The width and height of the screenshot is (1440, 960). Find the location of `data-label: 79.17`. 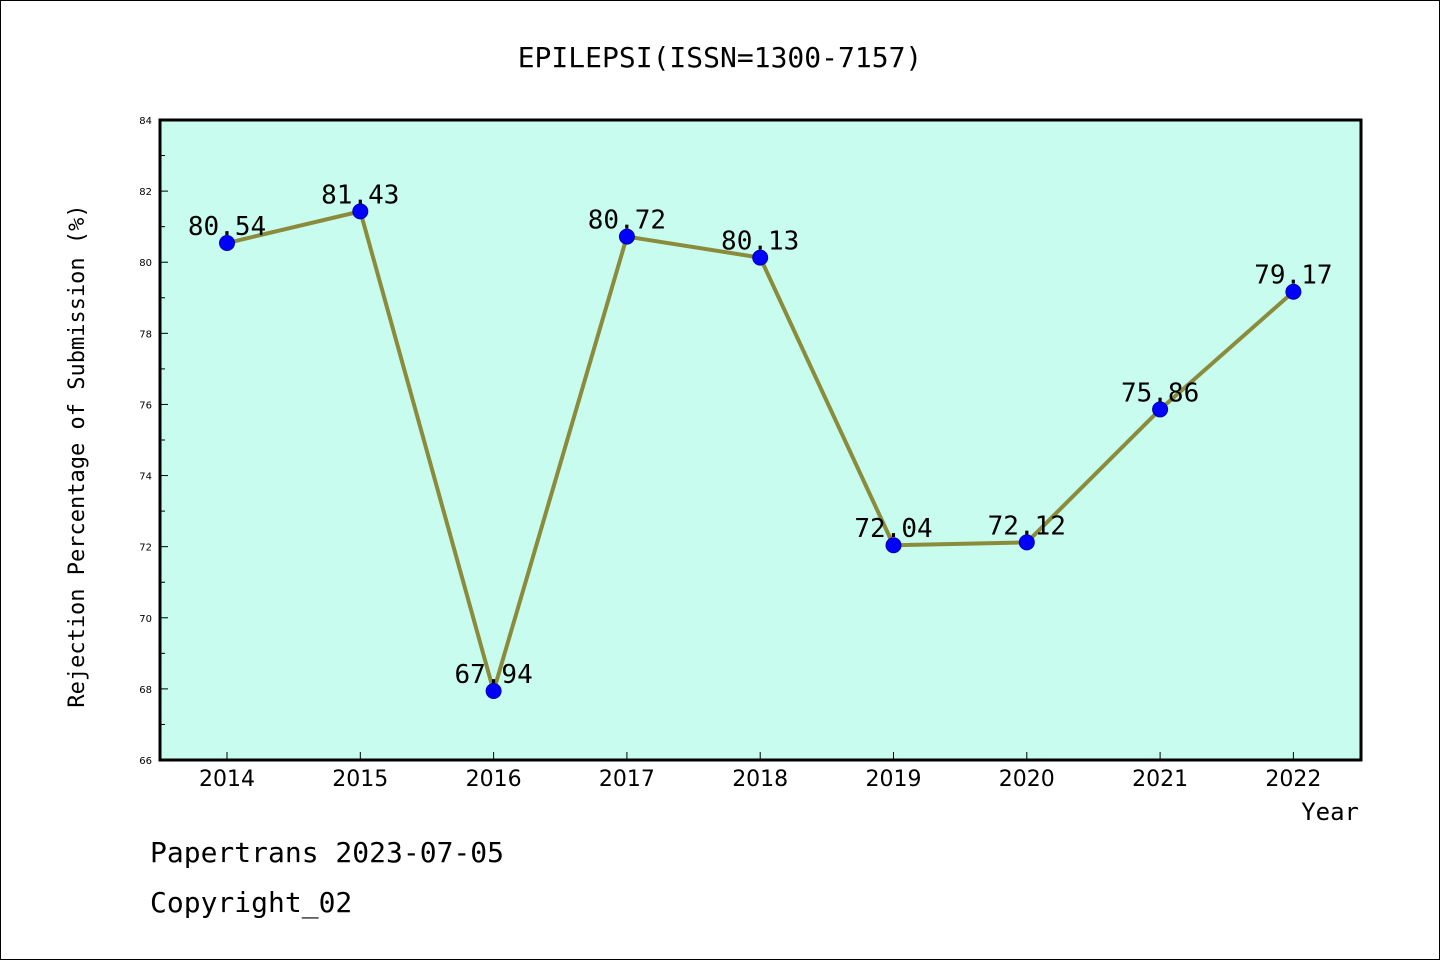

data-label: 79.17 is located at coordinates (1293, 276).